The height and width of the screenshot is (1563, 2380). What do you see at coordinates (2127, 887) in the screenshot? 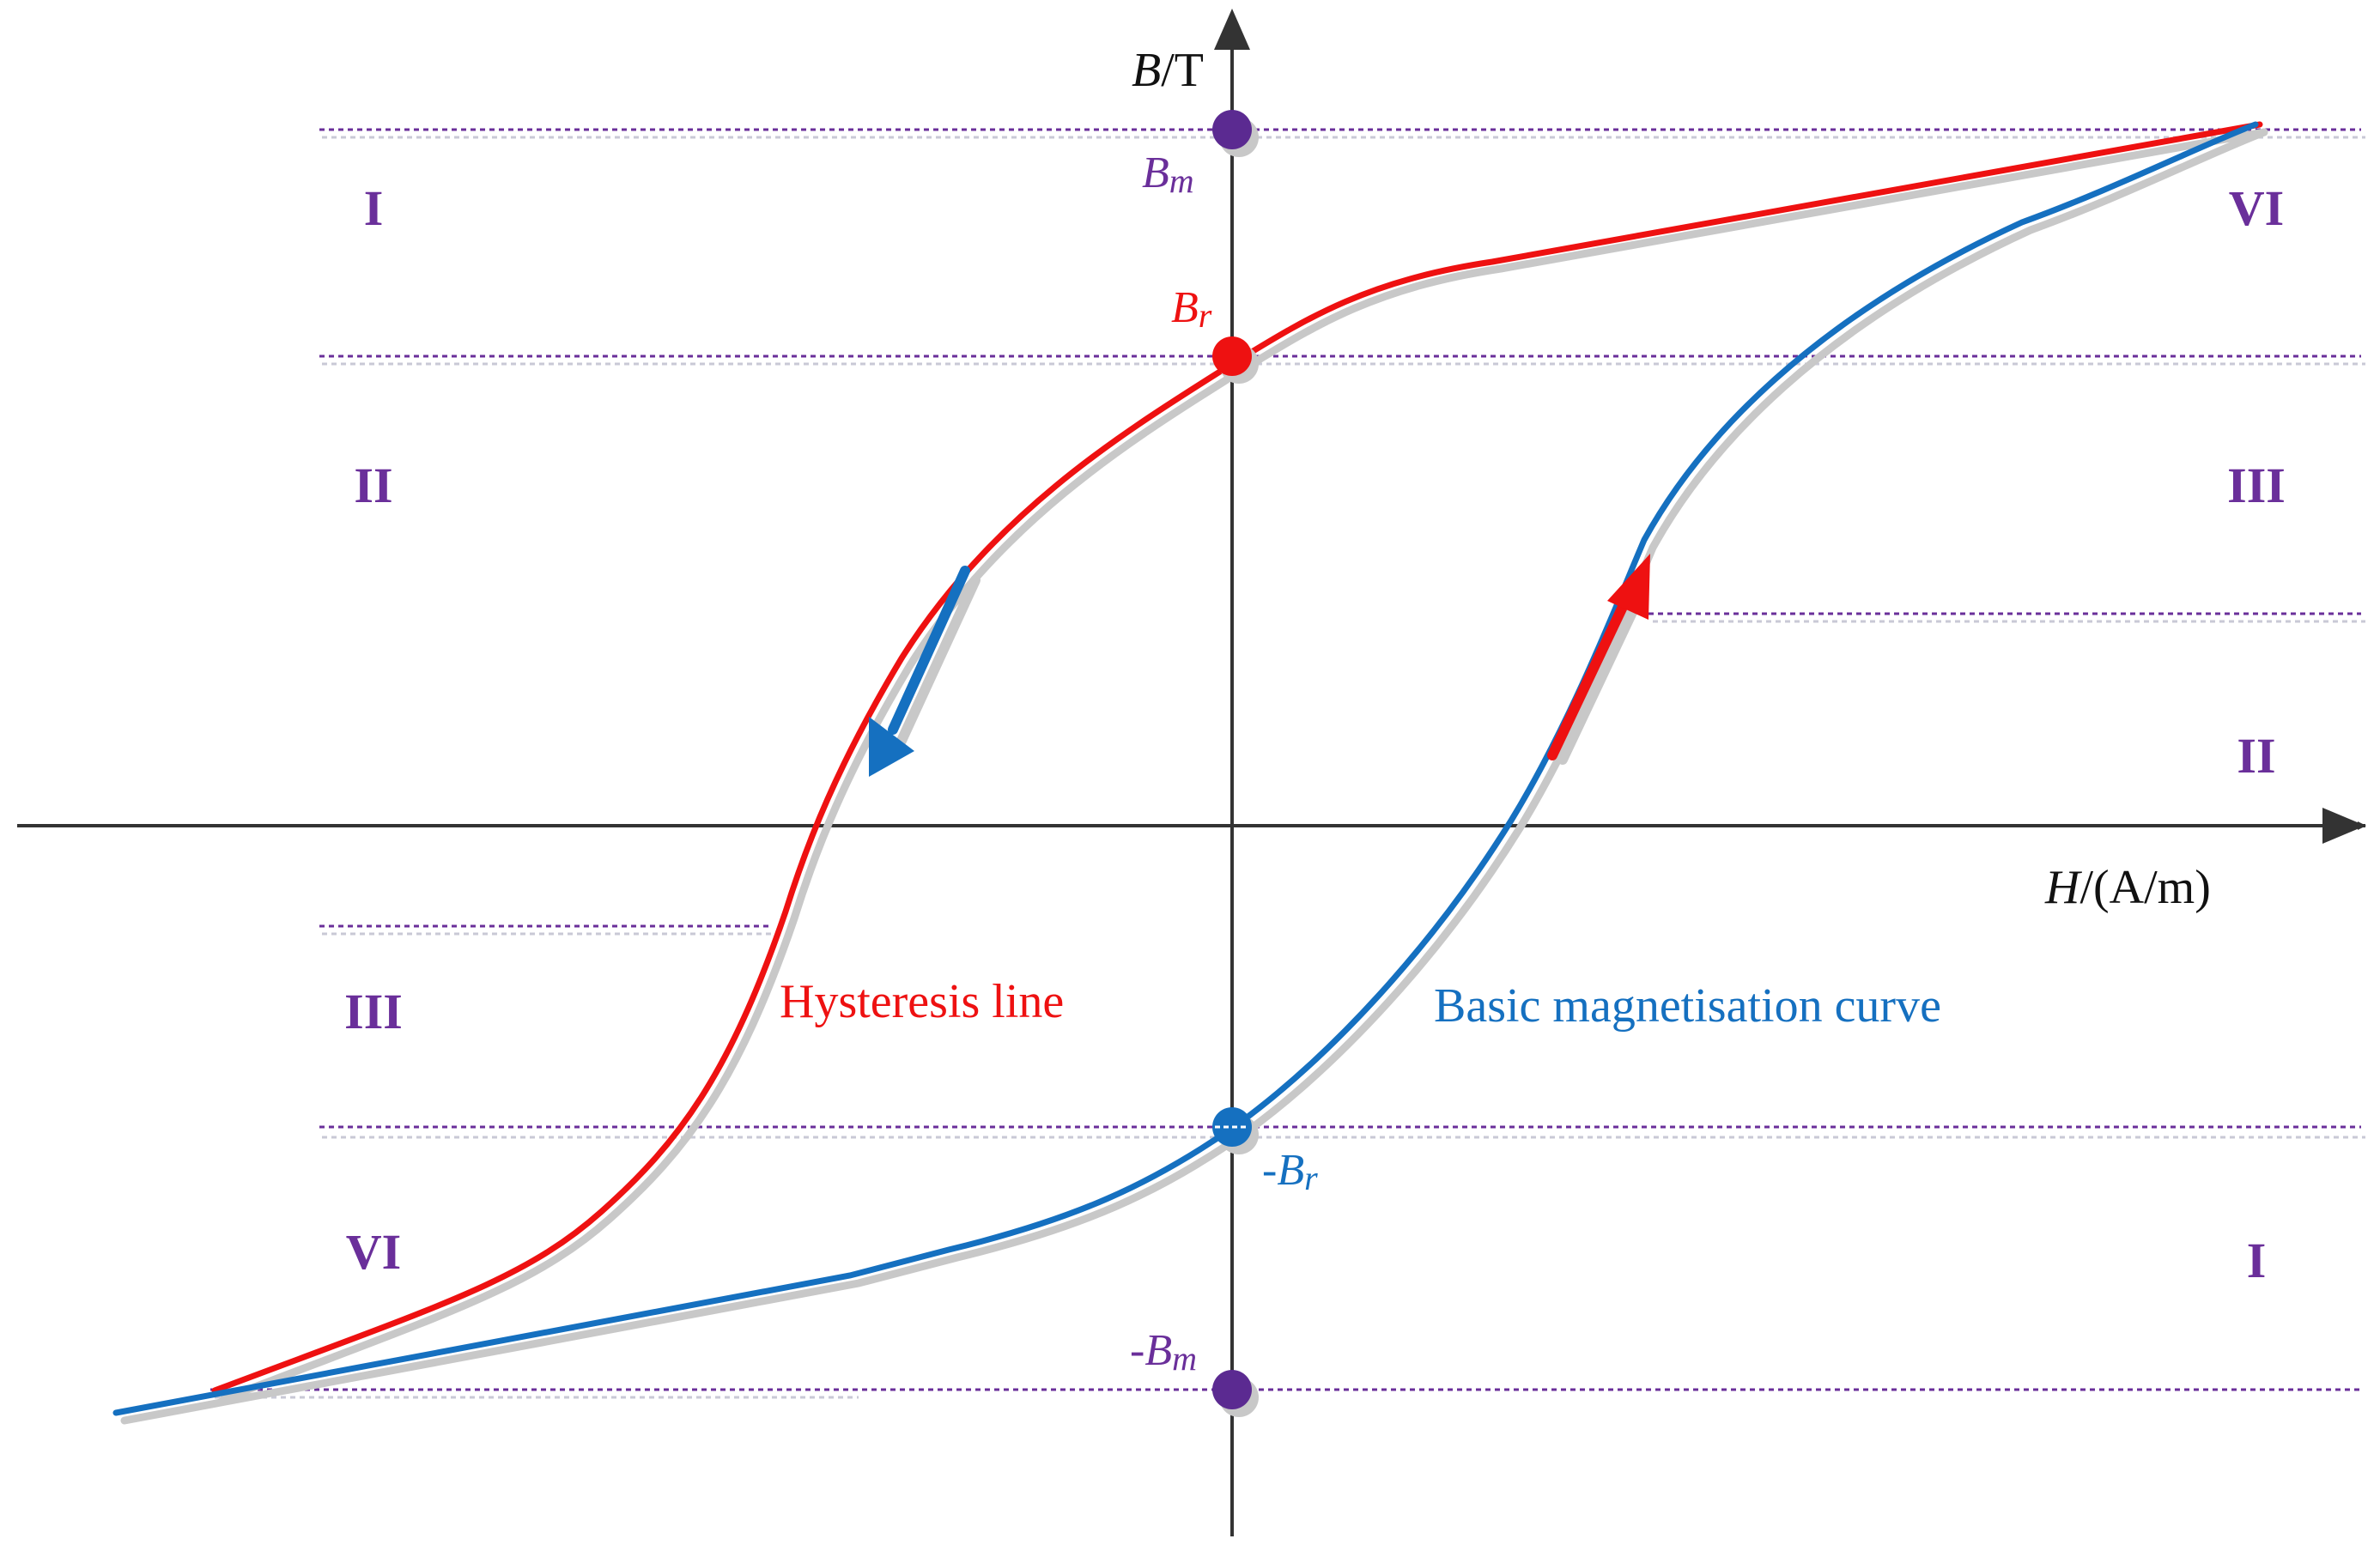
I see `x-axis-label: H/(A/m)` at bounding box center [2127, 887].